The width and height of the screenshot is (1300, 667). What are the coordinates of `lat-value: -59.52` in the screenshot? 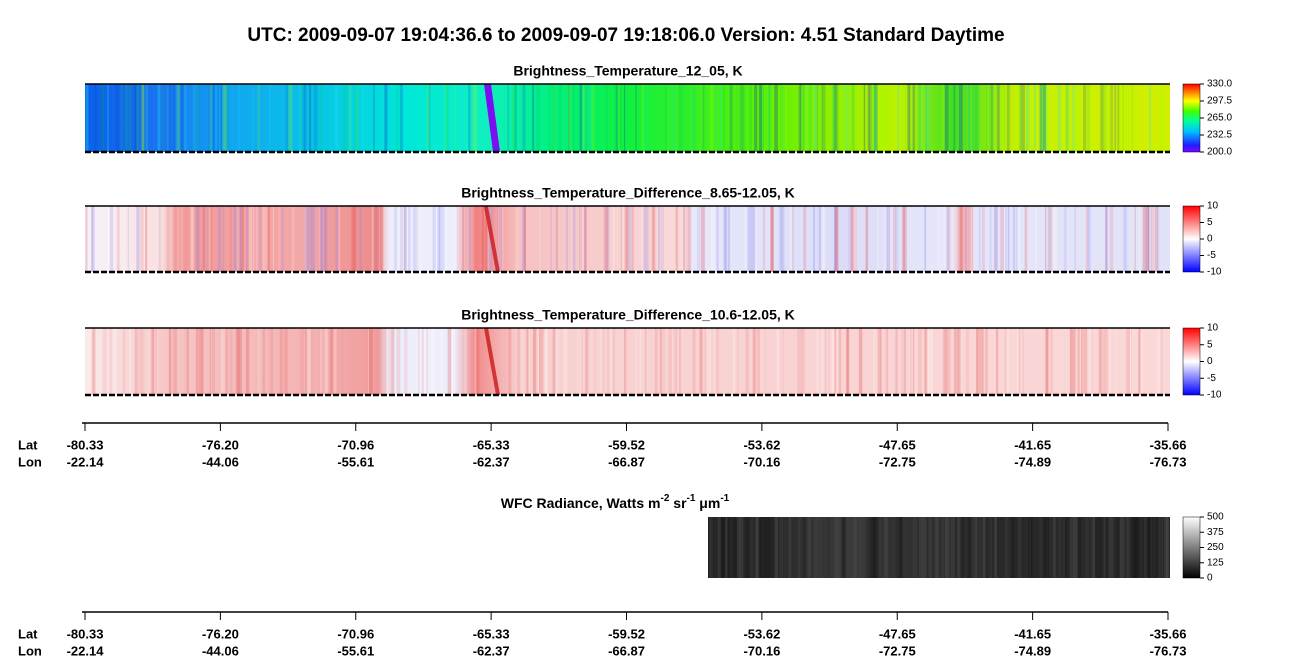 It's located at (626, 633).